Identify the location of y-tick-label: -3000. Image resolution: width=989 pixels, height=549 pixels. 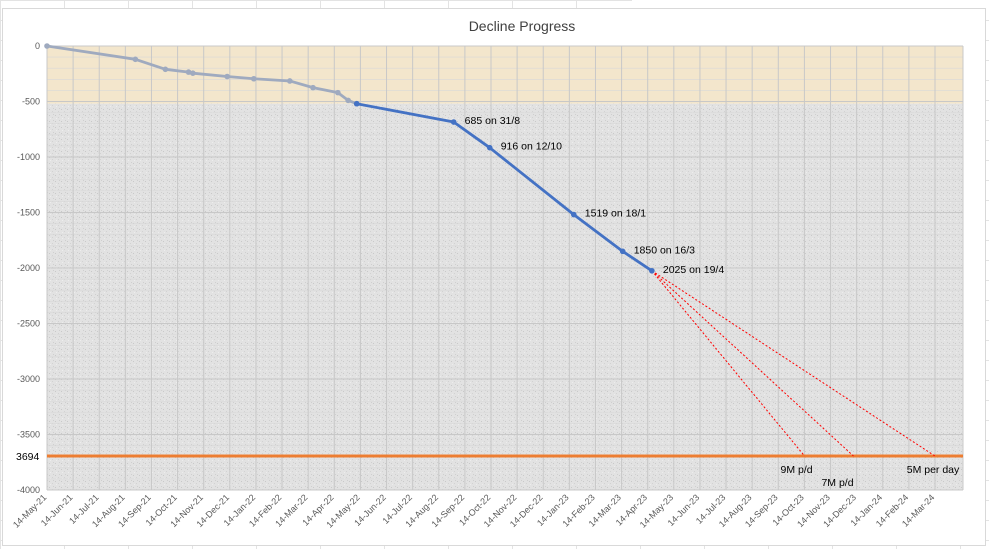
(28, 379).